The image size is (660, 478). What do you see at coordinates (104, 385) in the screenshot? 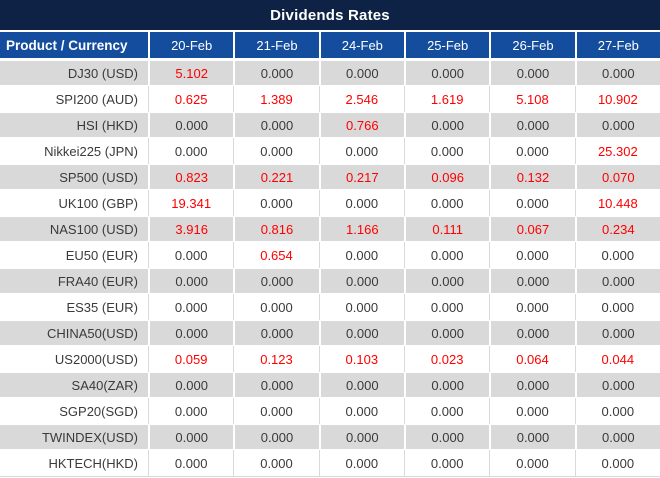
I see `product-label: SA40(ZAR)` at bounding box center [104, 385].